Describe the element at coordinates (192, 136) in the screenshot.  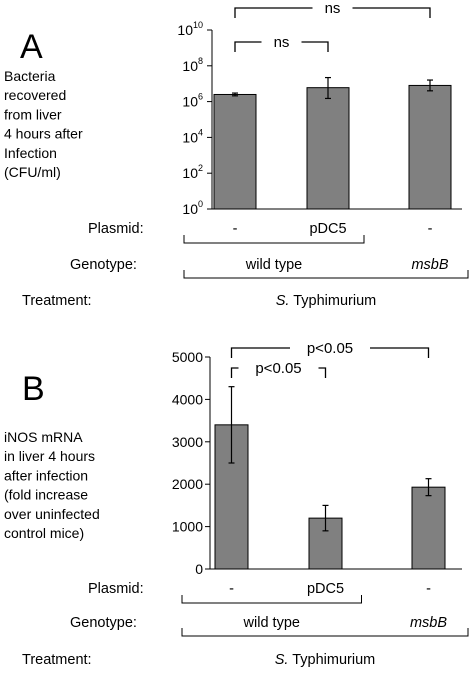
I see `y-tick-label: 10⁴` at that location.